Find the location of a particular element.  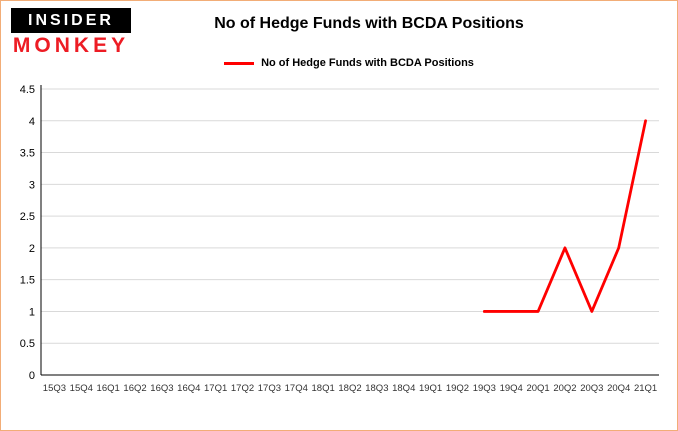

y-tick-label: 1 is located at coordinates (32, 312).